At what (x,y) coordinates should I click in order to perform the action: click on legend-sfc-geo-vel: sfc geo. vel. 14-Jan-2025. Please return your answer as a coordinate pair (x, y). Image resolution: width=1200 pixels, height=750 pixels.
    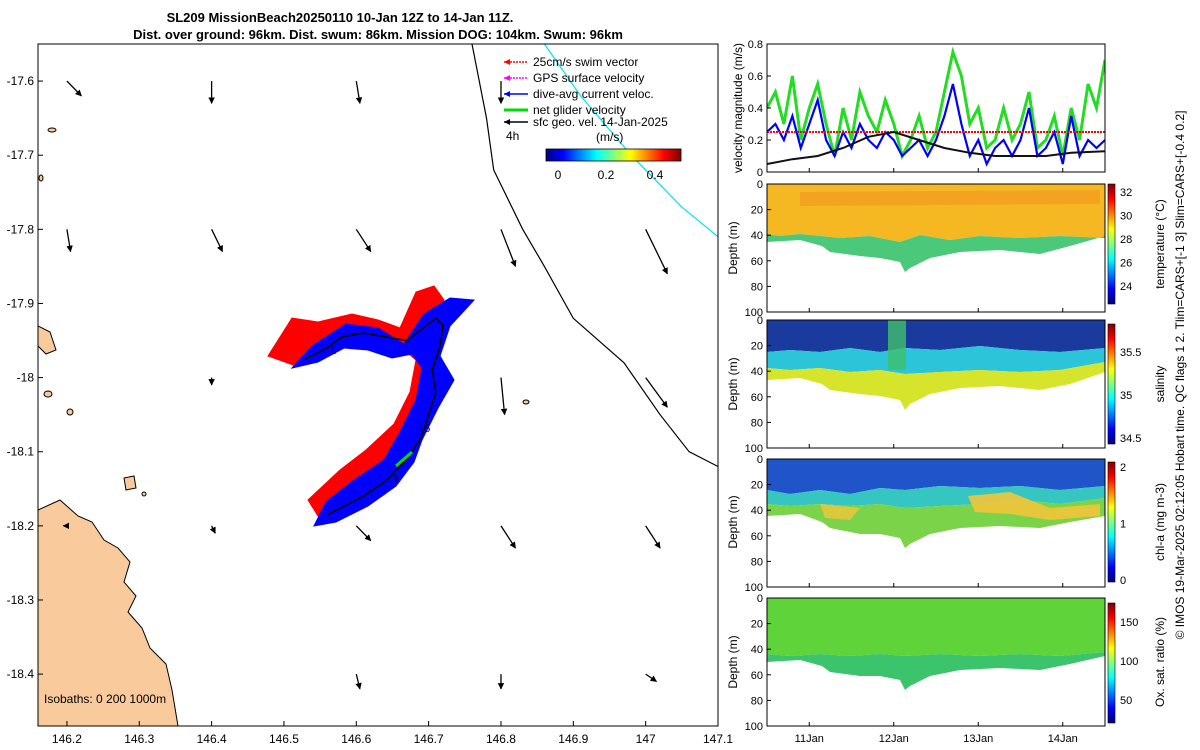
    Looking at the image, I should click on (600, 122).